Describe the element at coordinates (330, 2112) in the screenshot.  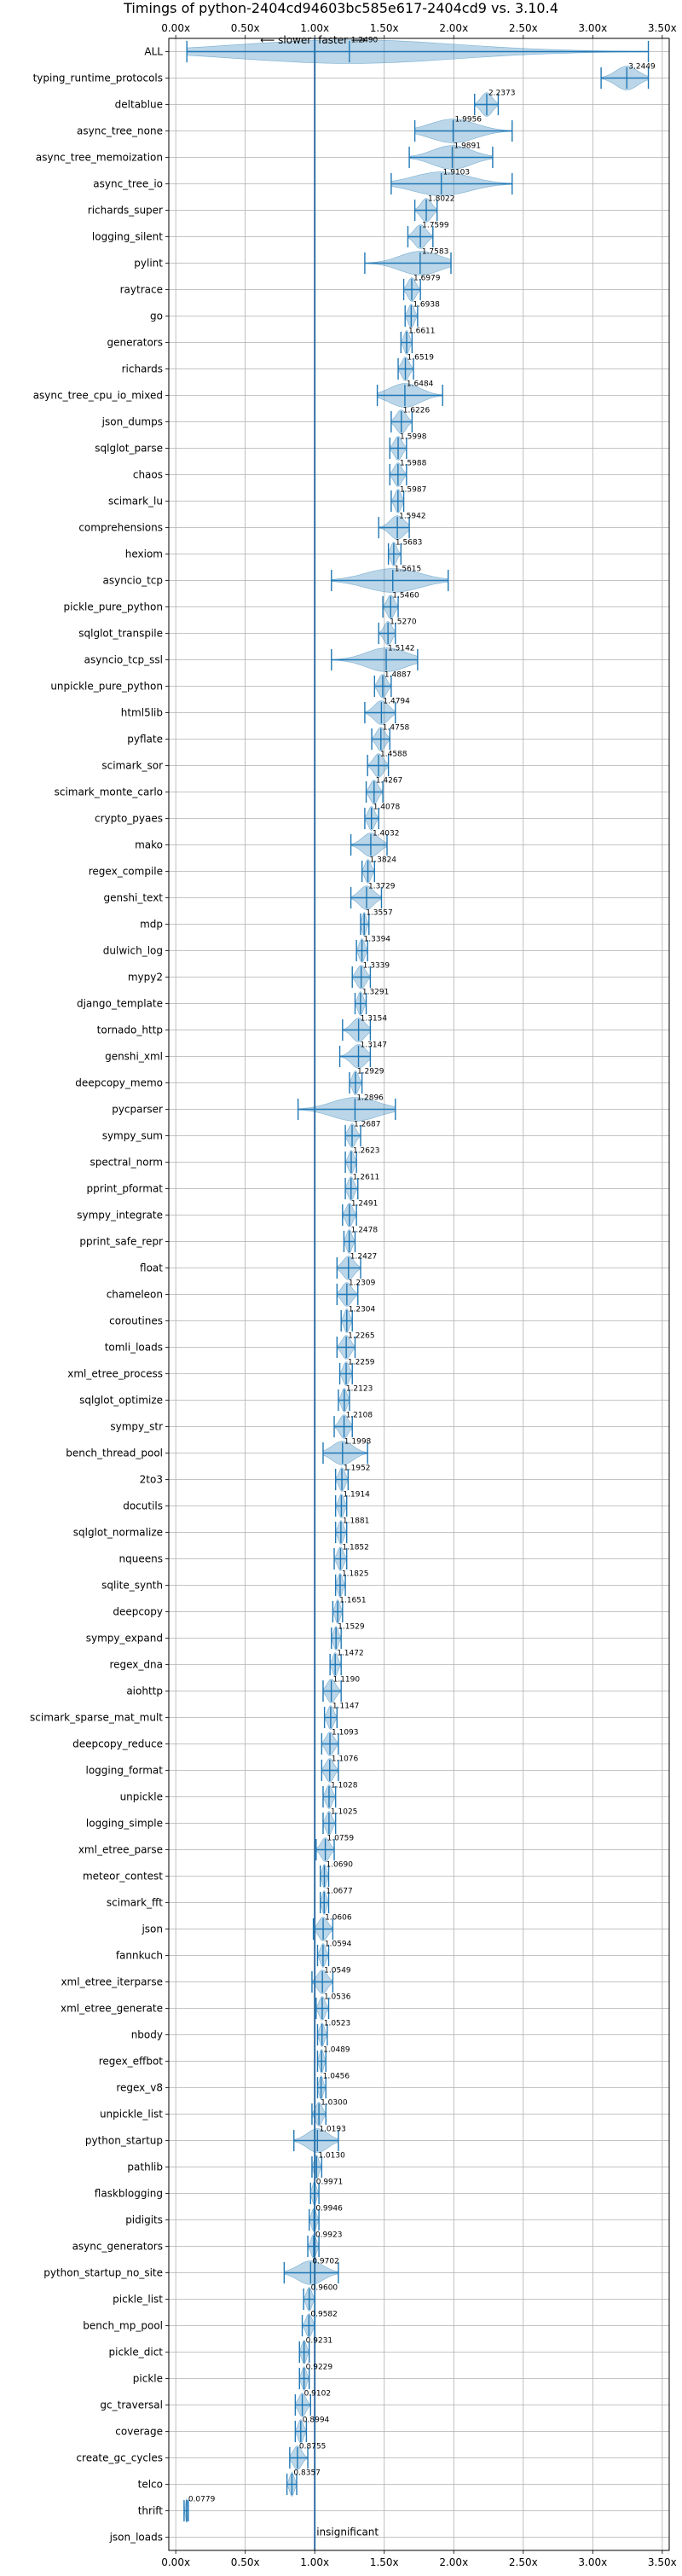
I see `violin: 1.0300` at that location.